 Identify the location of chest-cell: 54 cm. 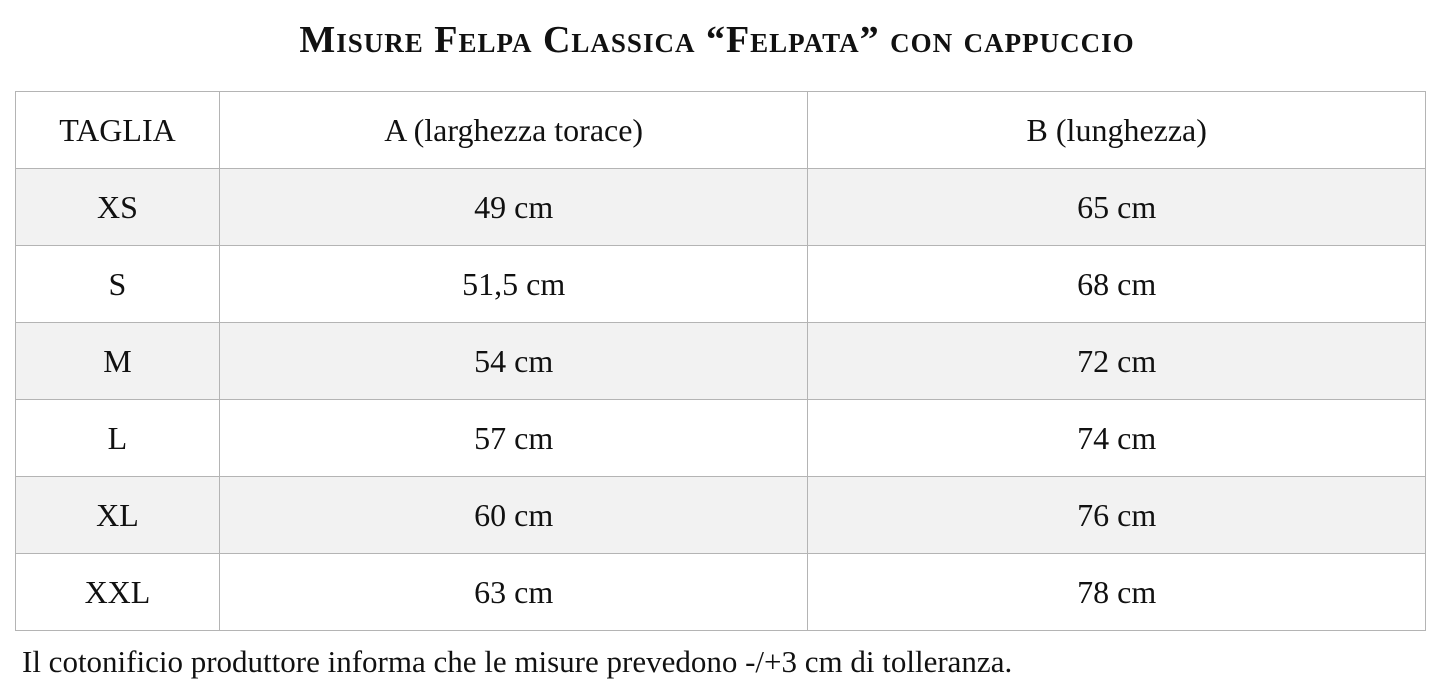
(513, 361).